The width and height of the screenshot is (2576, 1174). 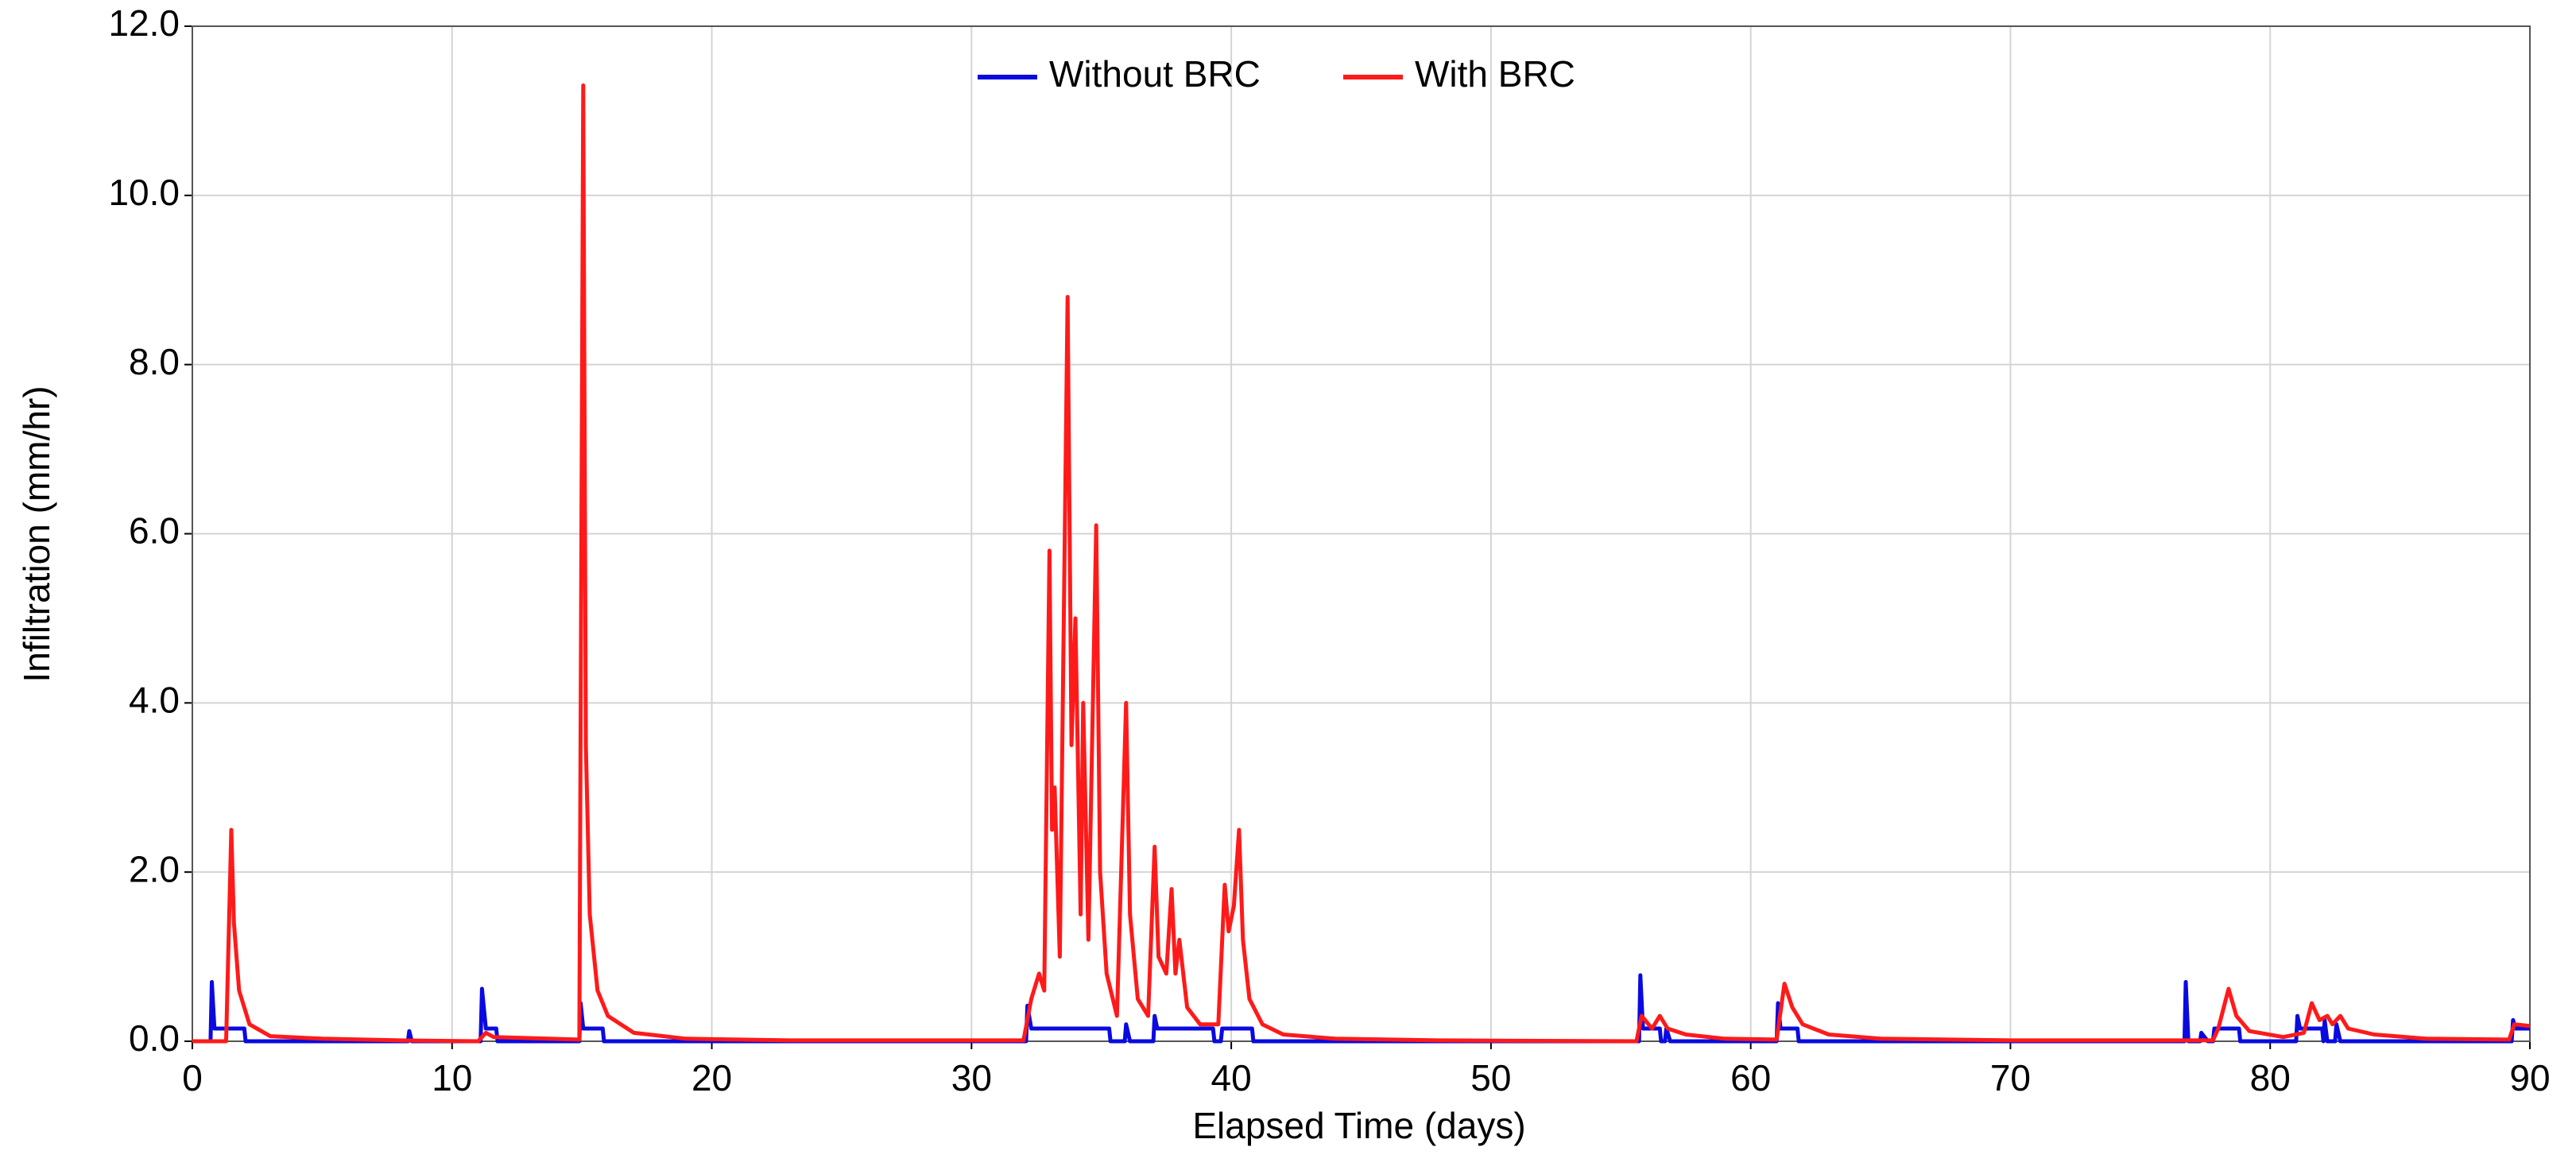 I want to click on x-tick-label: 70, so click(x=2010, y=1077).